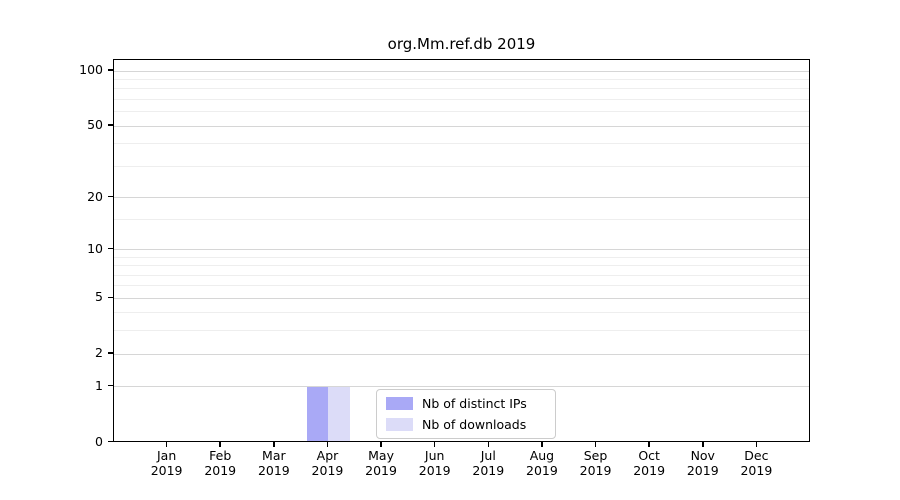 The image size is (900, 500). What do you see at coordinates (339, 413) in the screenshot?
I see `bar-downloads` at bounding box center [339, 413].